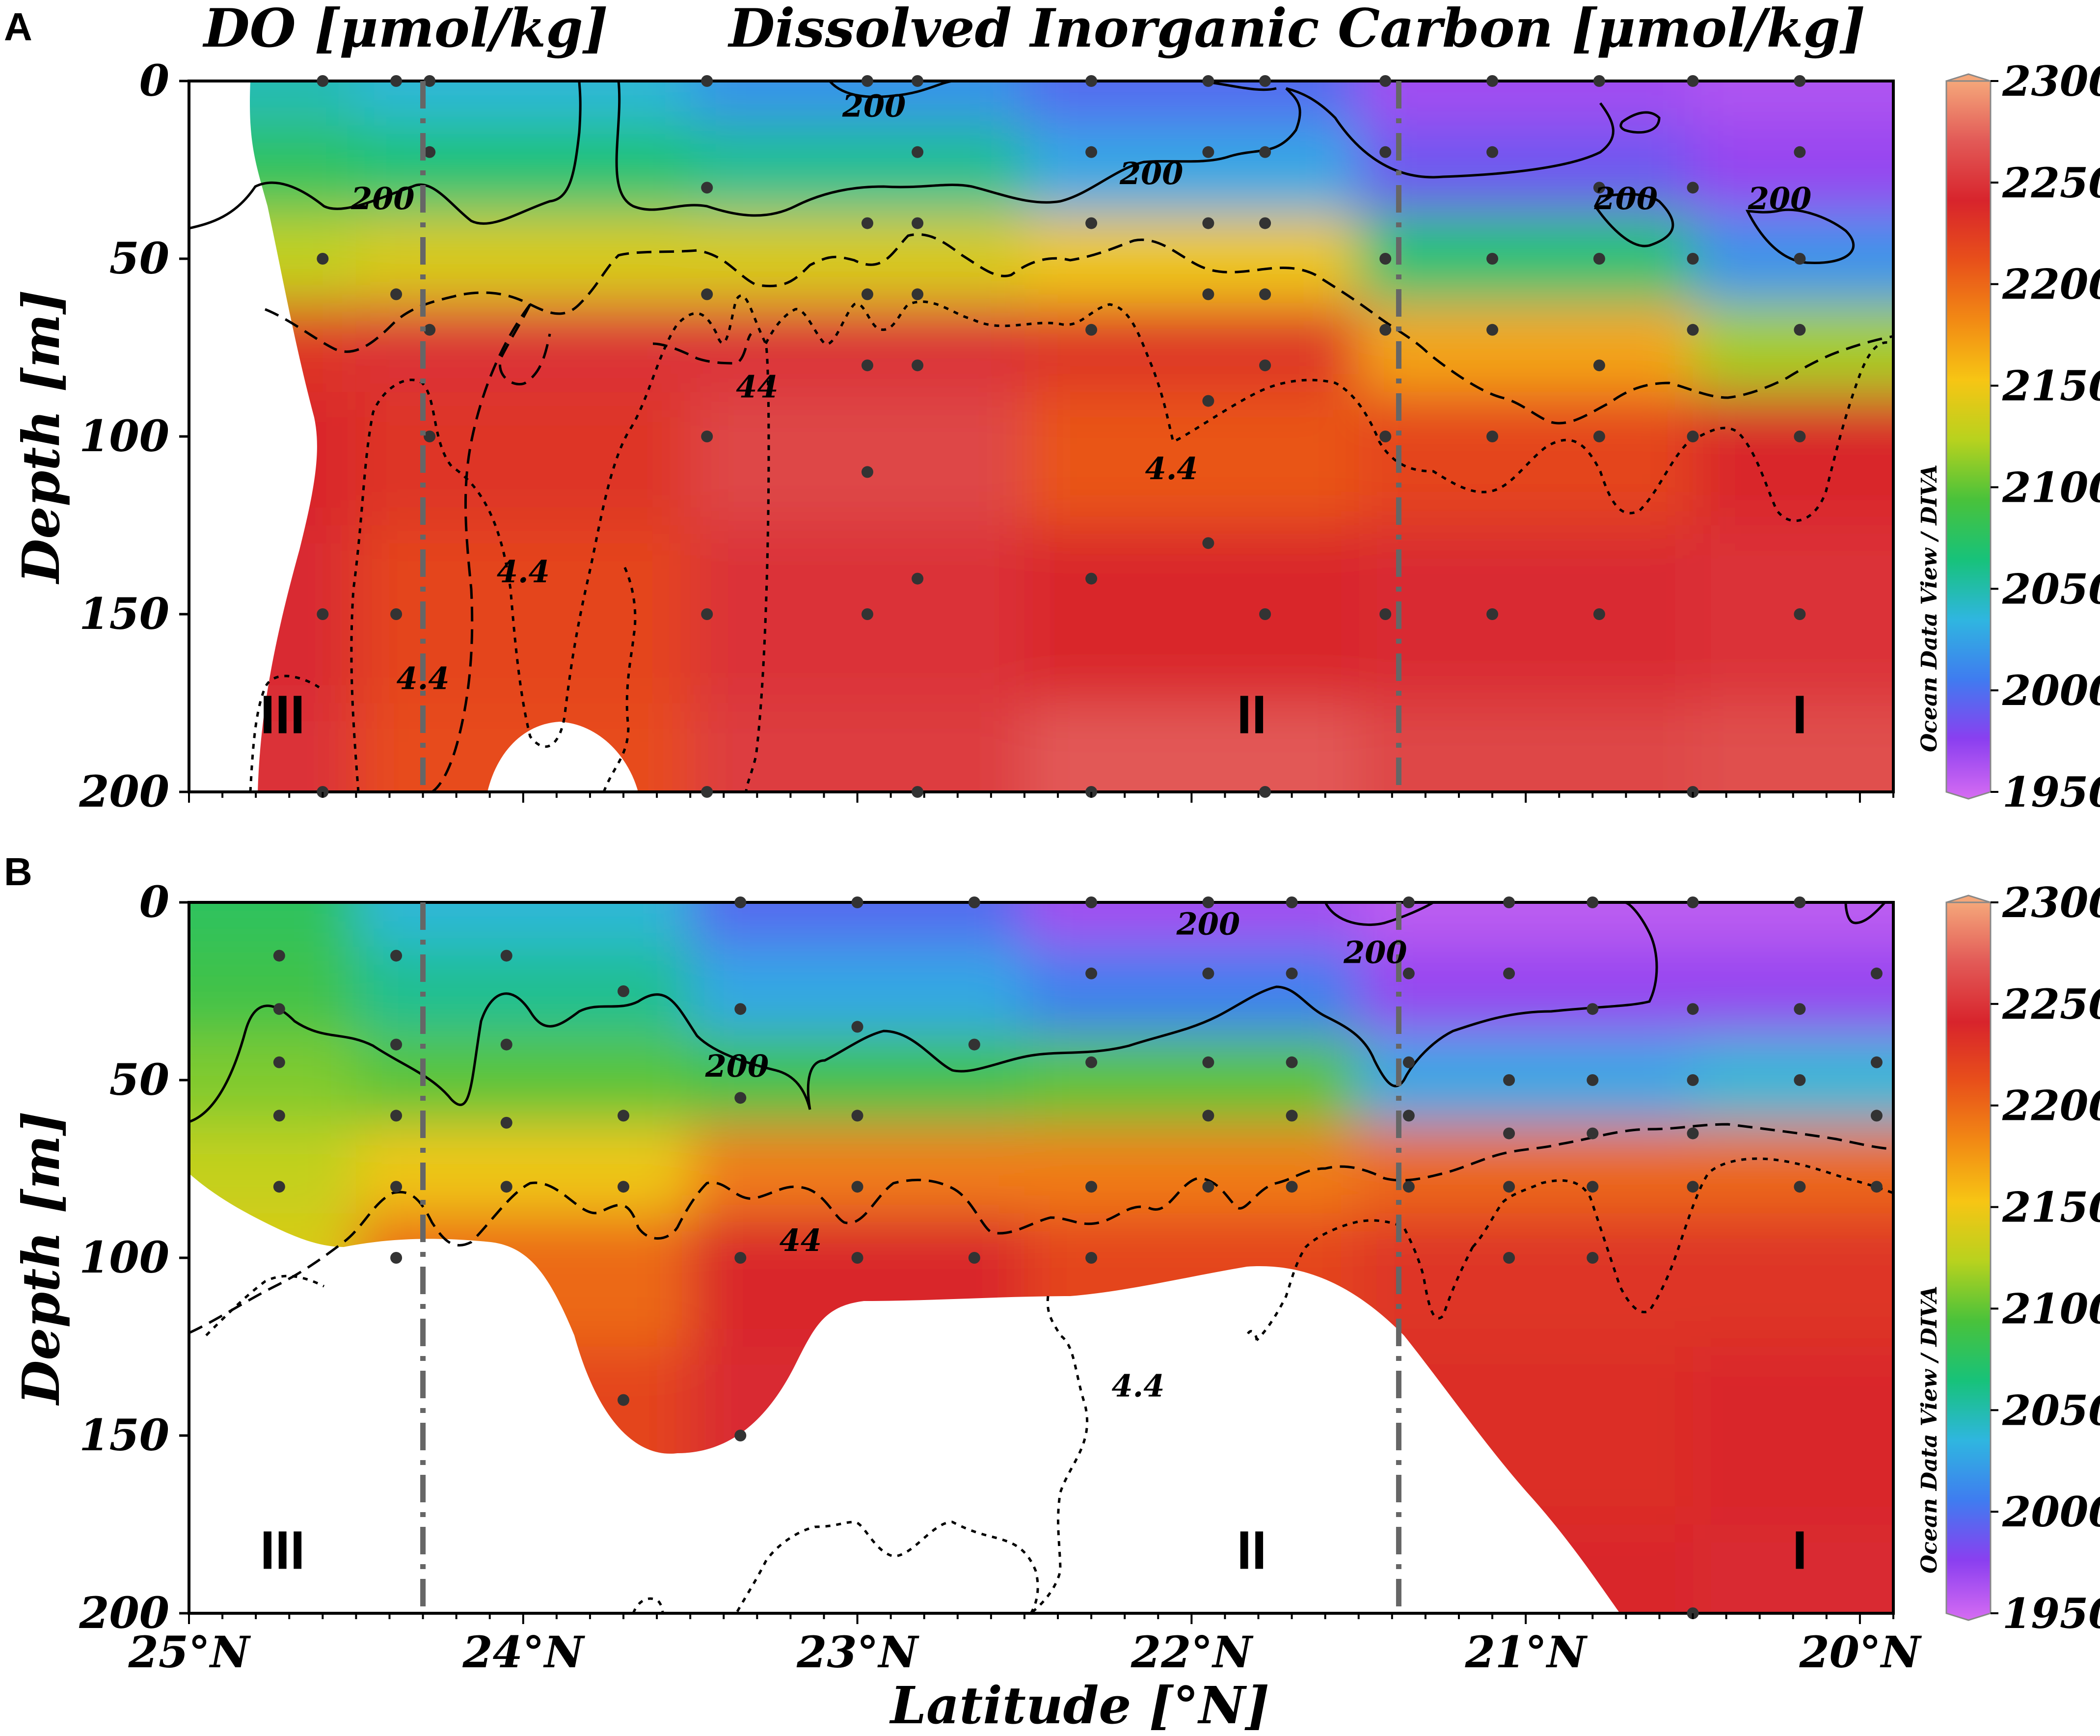  Describe the element at coordinates (134, 1257) in the screenshot. I see `y-axis-b: 0 50 100 150 200` at that location.